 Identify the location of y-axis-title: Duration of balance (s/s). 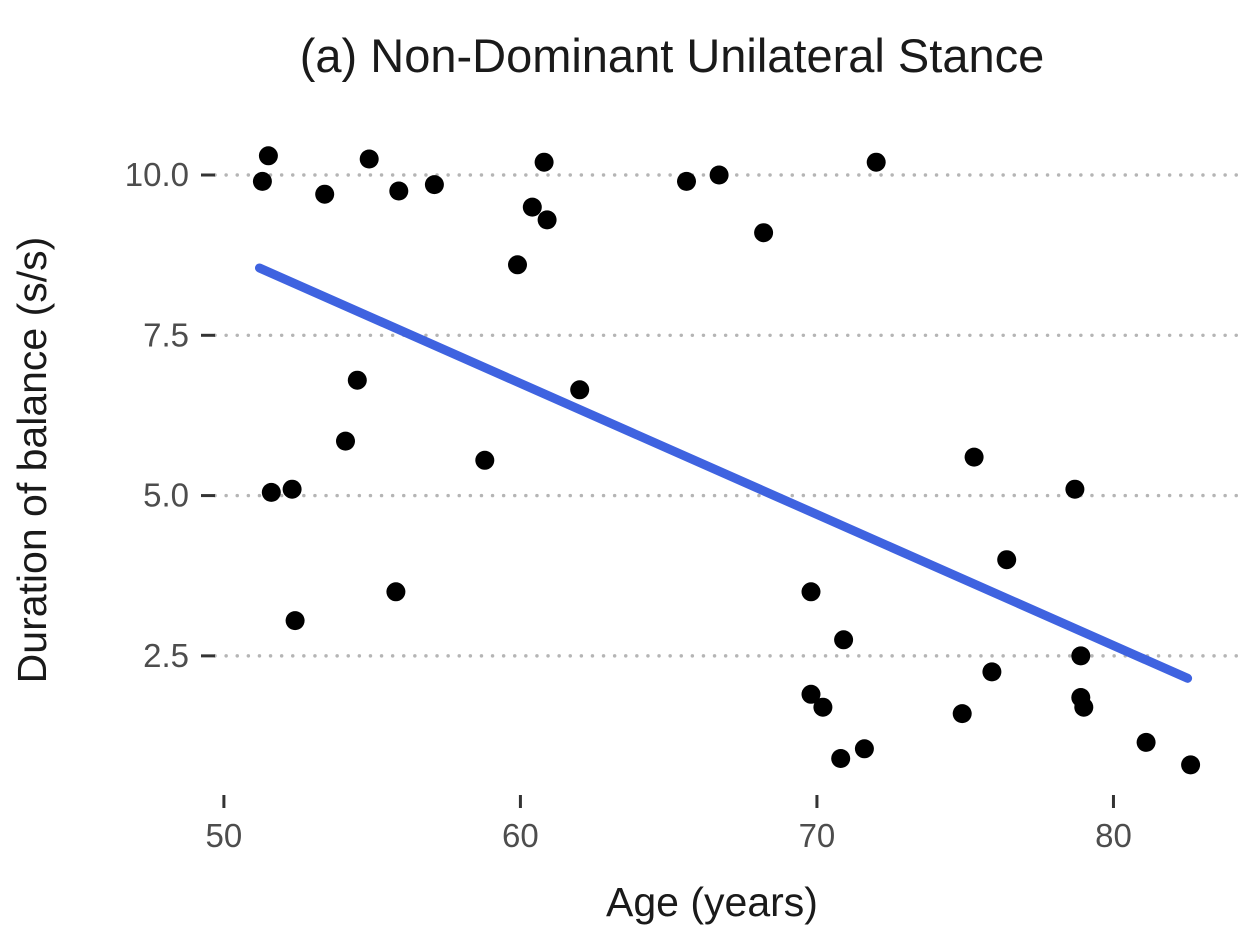
(32, 460).